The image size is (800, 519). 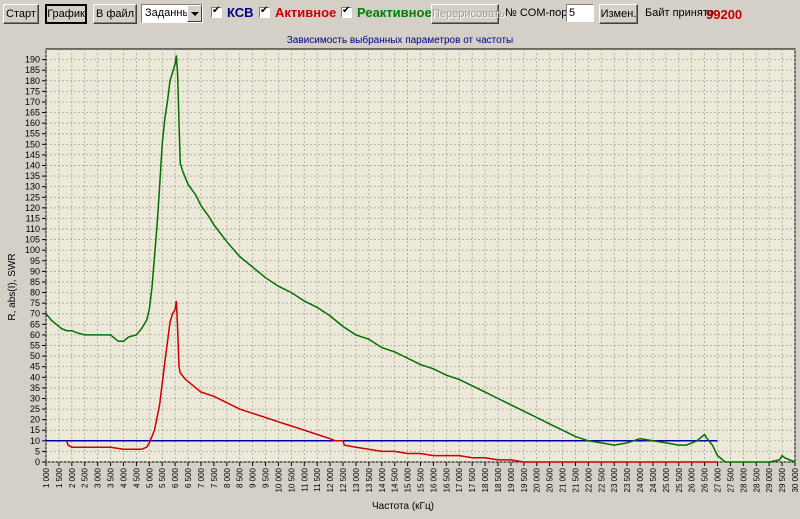 What do you see at coordinates (35, 261) in the screenshot?
I see `y-tick-label: 95` at bounding box center [35, 261].